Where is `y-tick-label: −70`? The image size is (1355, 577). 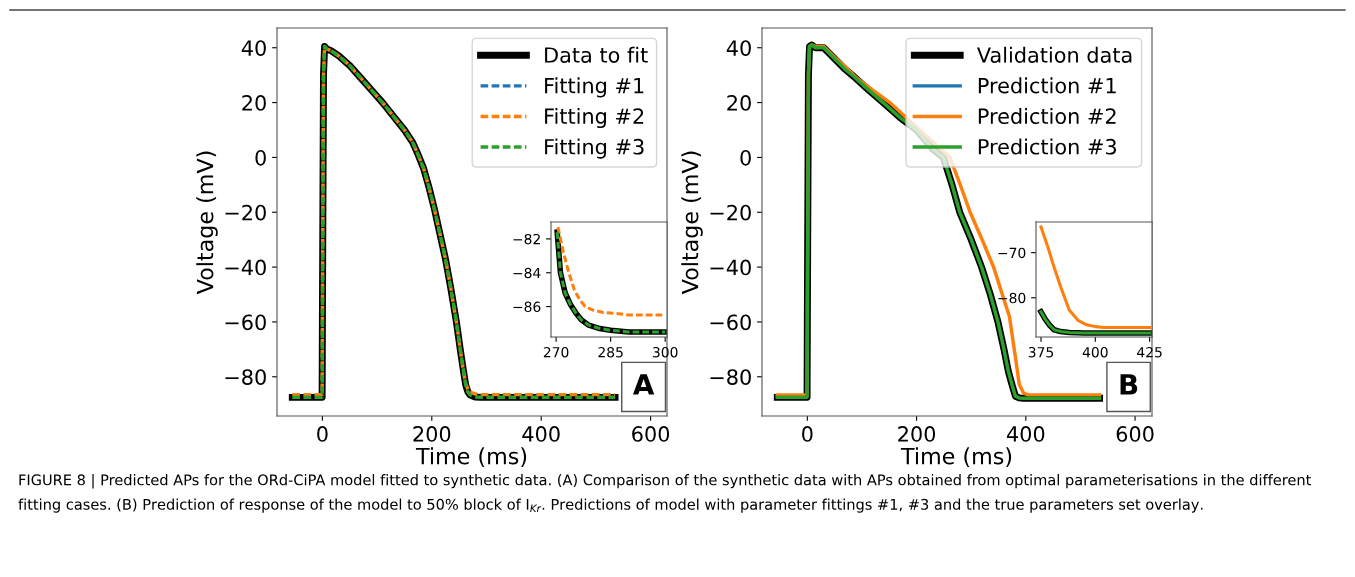 y-tick-label: −70 is located at coordinates (1012, 253).